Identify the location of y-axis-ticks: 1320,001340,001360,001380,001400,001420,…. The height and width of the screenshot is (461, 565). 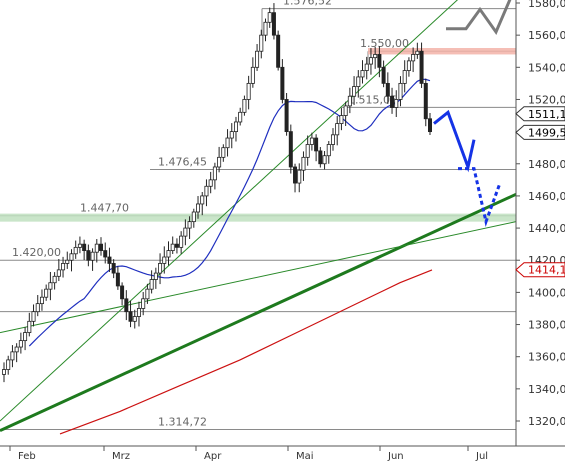
(540, 214).